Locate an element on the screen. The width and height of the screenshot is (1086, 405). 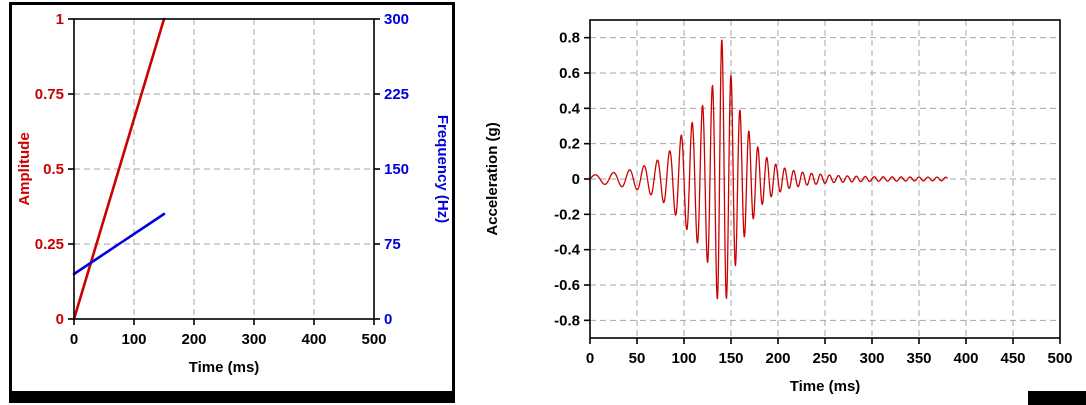
svg-text: -0.2 is located at coordinates (567, 214).